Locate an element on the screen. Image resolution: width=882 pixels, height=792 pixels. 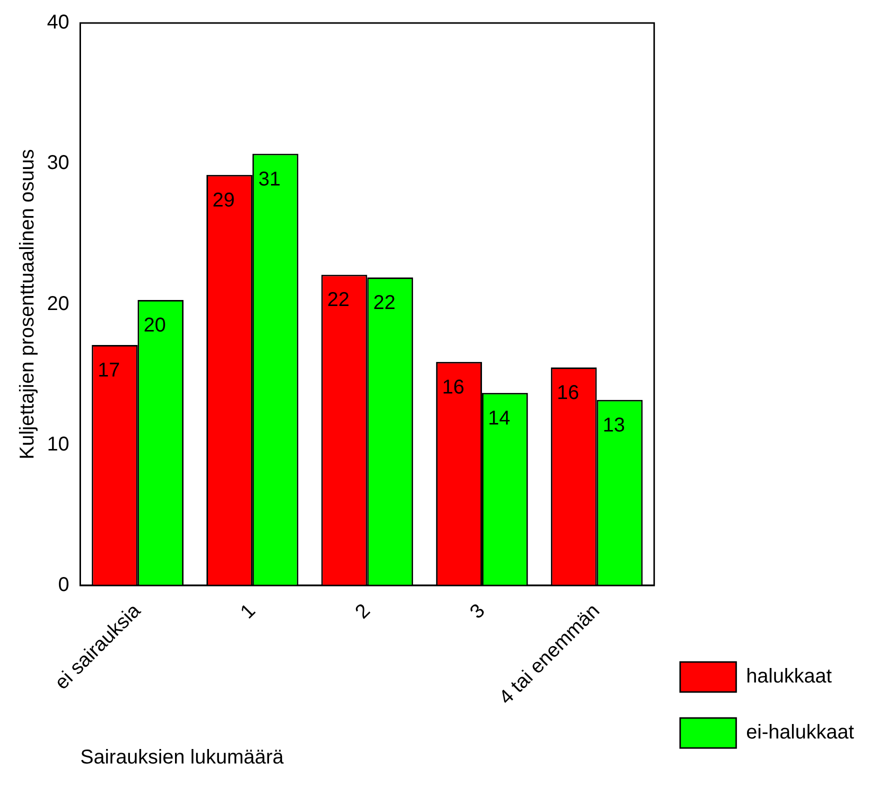
data-label: 29 is located at coordinates (223, 200).